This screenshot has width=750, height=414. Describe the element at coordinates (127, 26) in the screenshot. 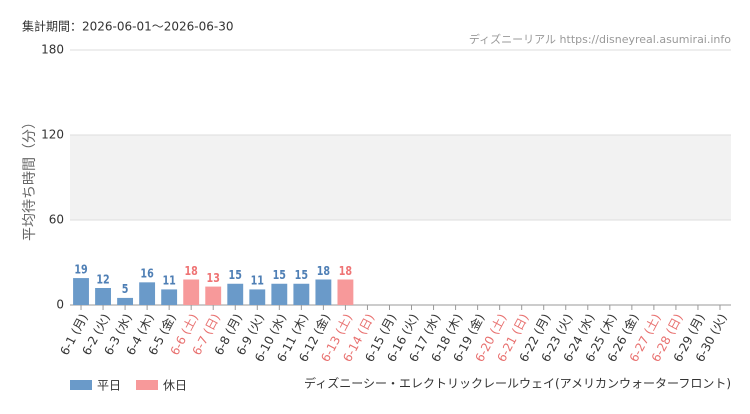

I see `period: 集計期間：2026-06-01～2026-06-30` at that location.